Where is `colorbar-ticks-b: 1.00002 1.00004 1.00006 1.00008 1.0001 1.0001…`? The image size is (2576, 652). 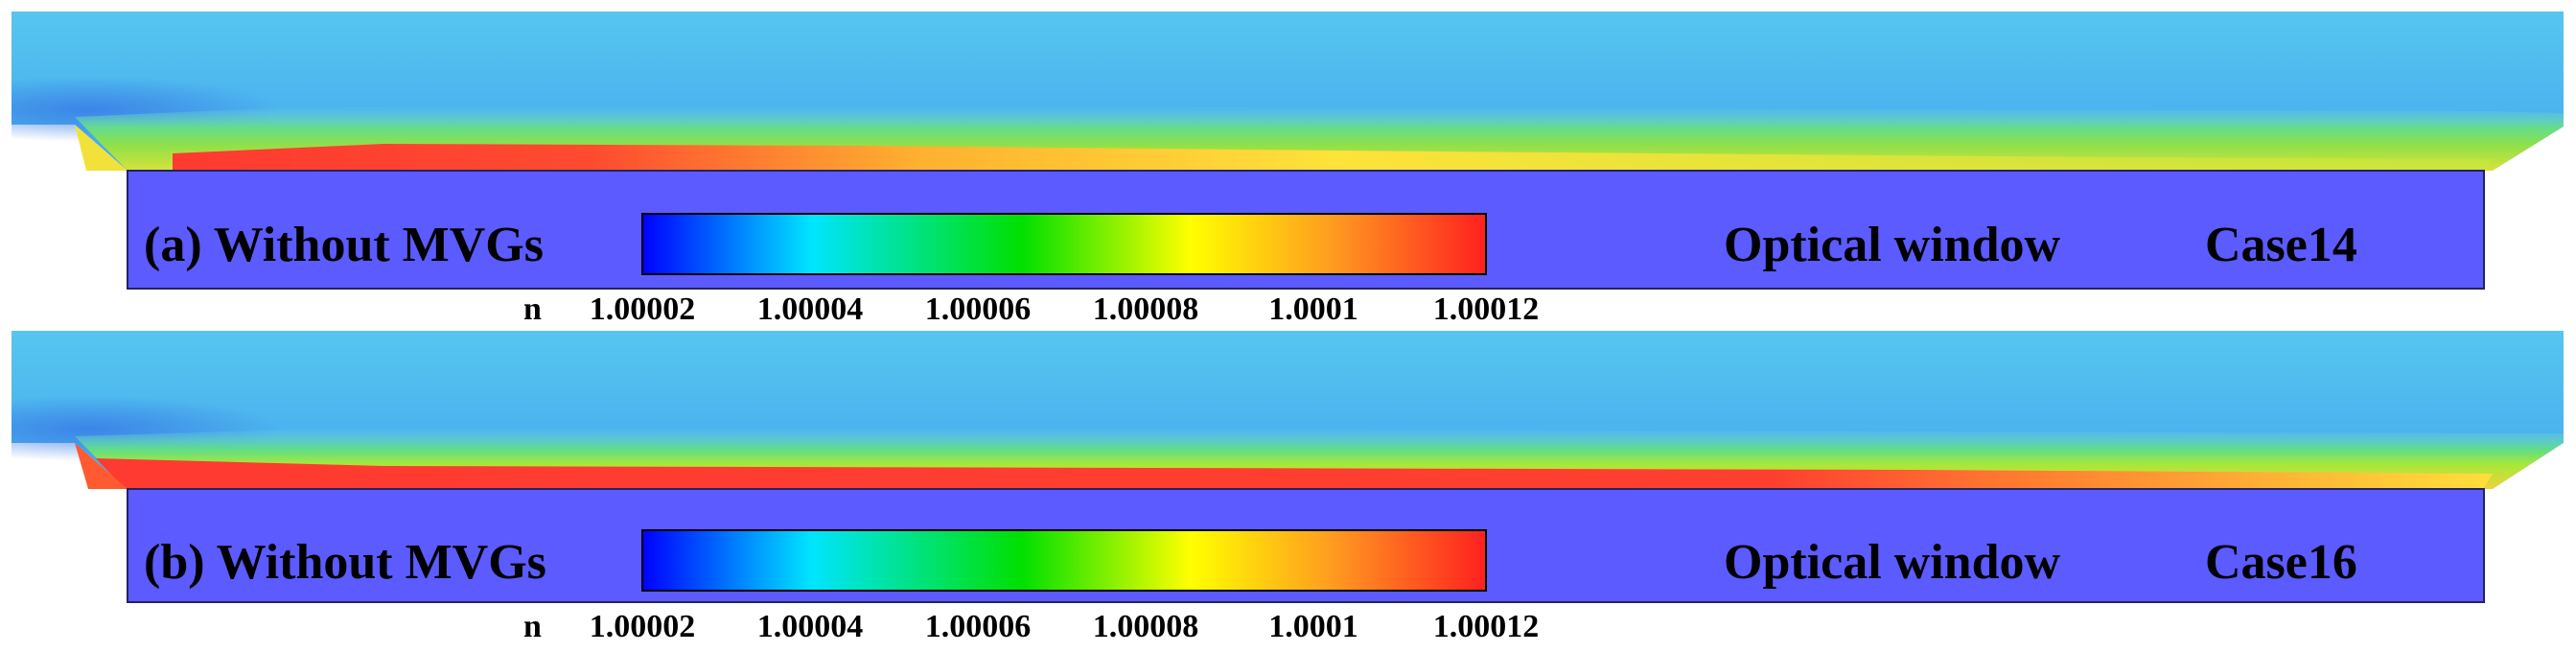 colorbar-ticks-b: 1.00002 1.00004 1.00006 1.00008 1.0001 1.0001… is located at coordinates (1065, 626).